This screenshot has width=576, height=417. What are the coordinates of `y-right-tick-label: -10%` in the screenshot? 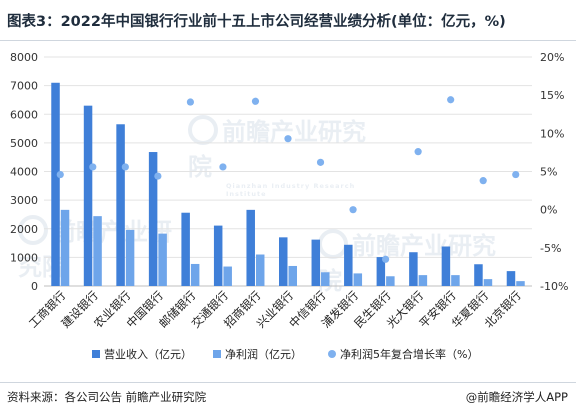 It's located at (554, 286).